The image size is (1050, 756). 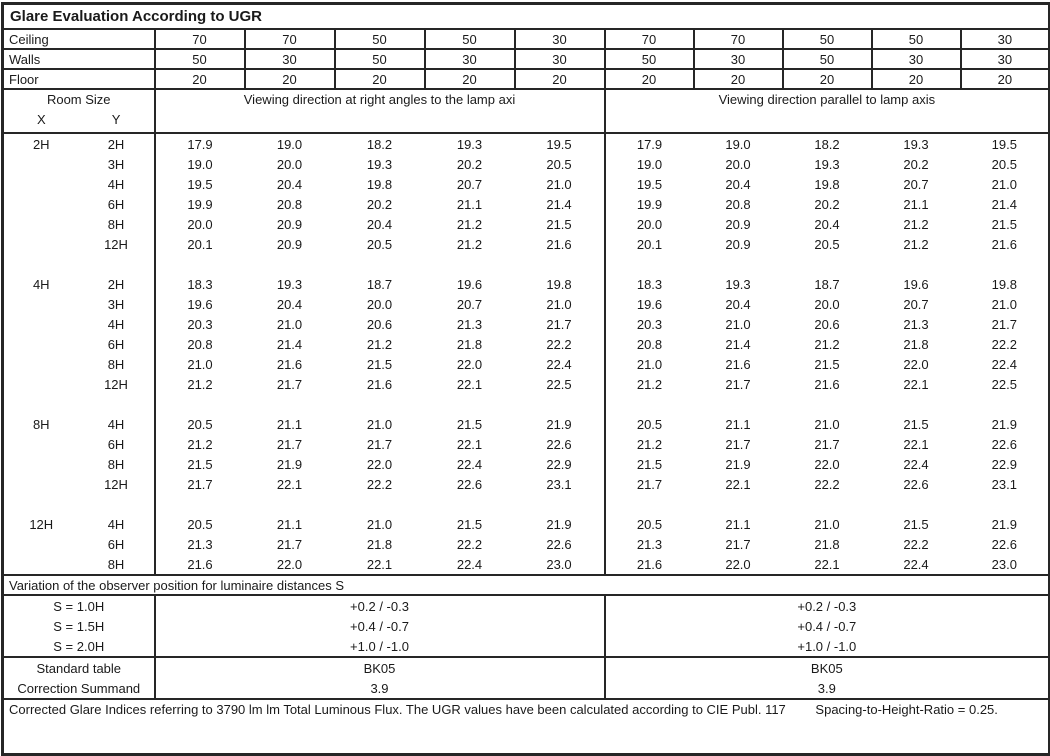 What do you see at coordinates (526, 626) in the screenshot?
I see `variation-row: S = 1.5H +0.4 / -0.7 +0.4 / -0.7` at bounding box center [526, 626].